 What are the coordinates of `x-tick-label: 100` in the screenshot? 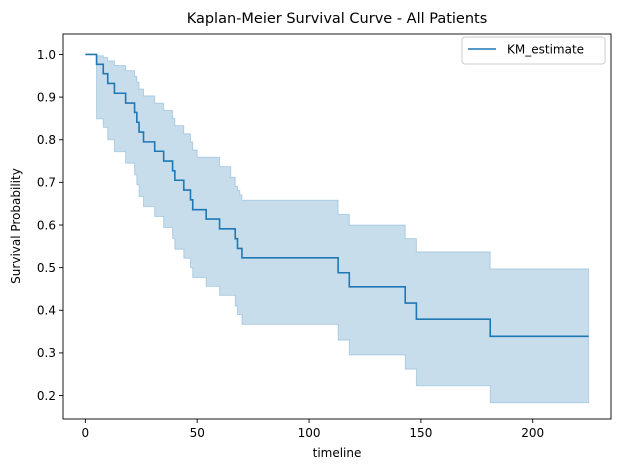 It's located at (309, 433).